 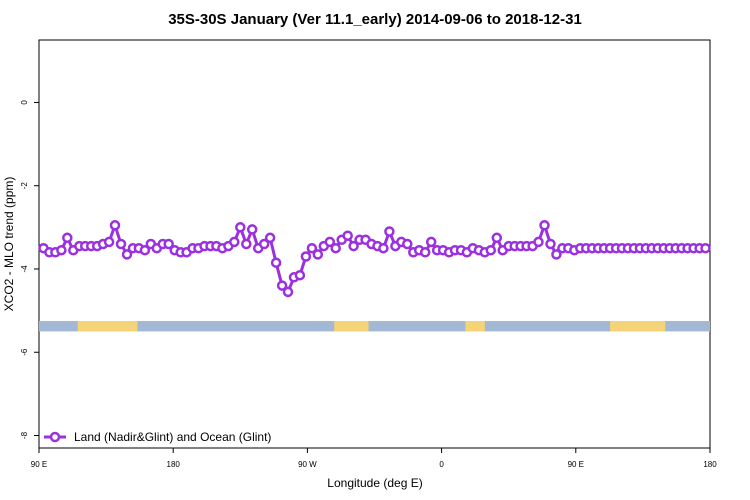 What do you see at coordinates (55, 437) in the screenshot?
I see `legend-marker-swatch` at bounding box center [55, 437].